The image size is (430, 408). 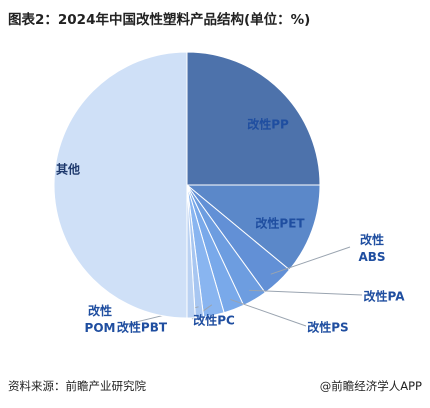 What do you see at coordinates (67, 169) in the screenshot?
I see `slice-label: 其他` at bounding box center [67, 169].